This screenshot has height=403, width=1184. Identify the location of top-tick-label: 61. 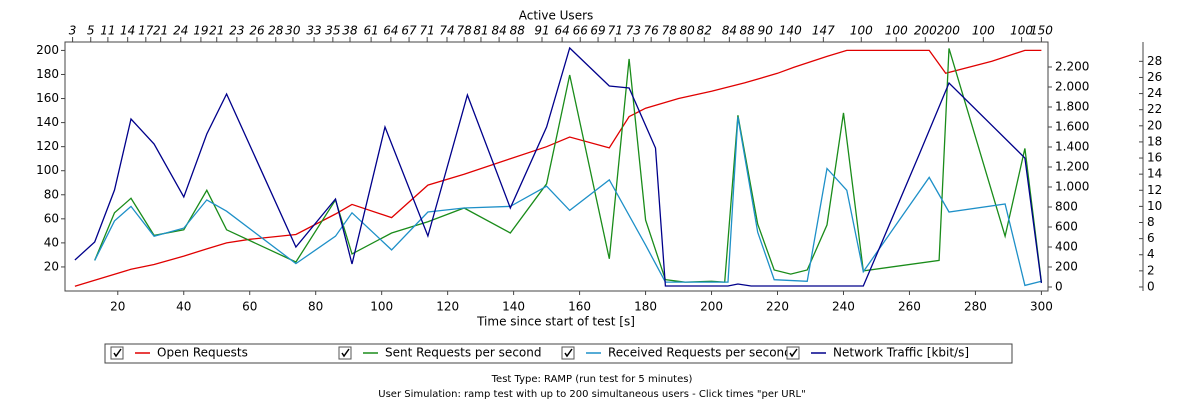
(370, 31).